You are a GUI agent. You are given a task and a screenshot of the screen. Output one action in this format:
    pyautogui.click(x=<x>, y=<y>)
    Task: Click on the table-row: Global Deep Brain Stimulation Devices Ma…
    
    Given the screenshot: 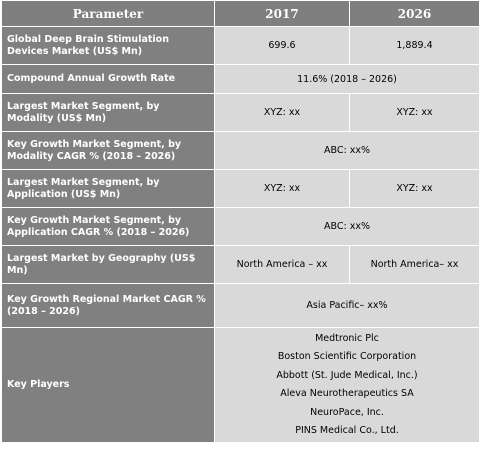 What is the action you would take?
    pyautogui.click(x=240, y=45)
    